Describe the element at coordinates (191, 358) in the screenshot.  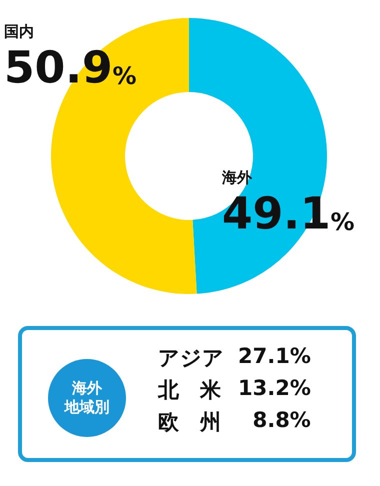
I see `text: アジア` at that location.